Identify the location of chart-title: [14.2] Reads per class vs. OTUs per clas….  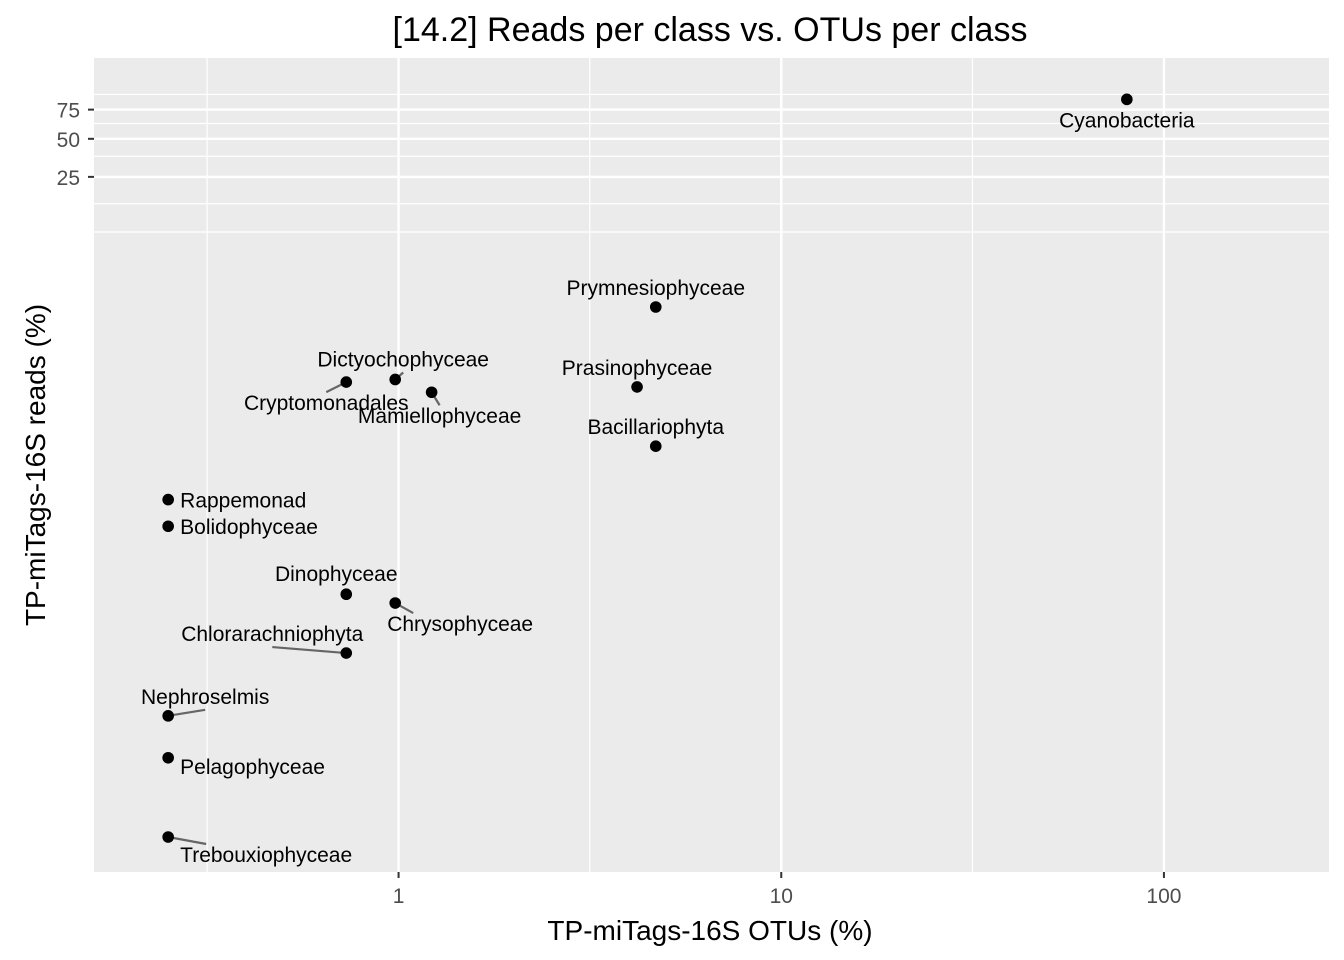
(710, 30).